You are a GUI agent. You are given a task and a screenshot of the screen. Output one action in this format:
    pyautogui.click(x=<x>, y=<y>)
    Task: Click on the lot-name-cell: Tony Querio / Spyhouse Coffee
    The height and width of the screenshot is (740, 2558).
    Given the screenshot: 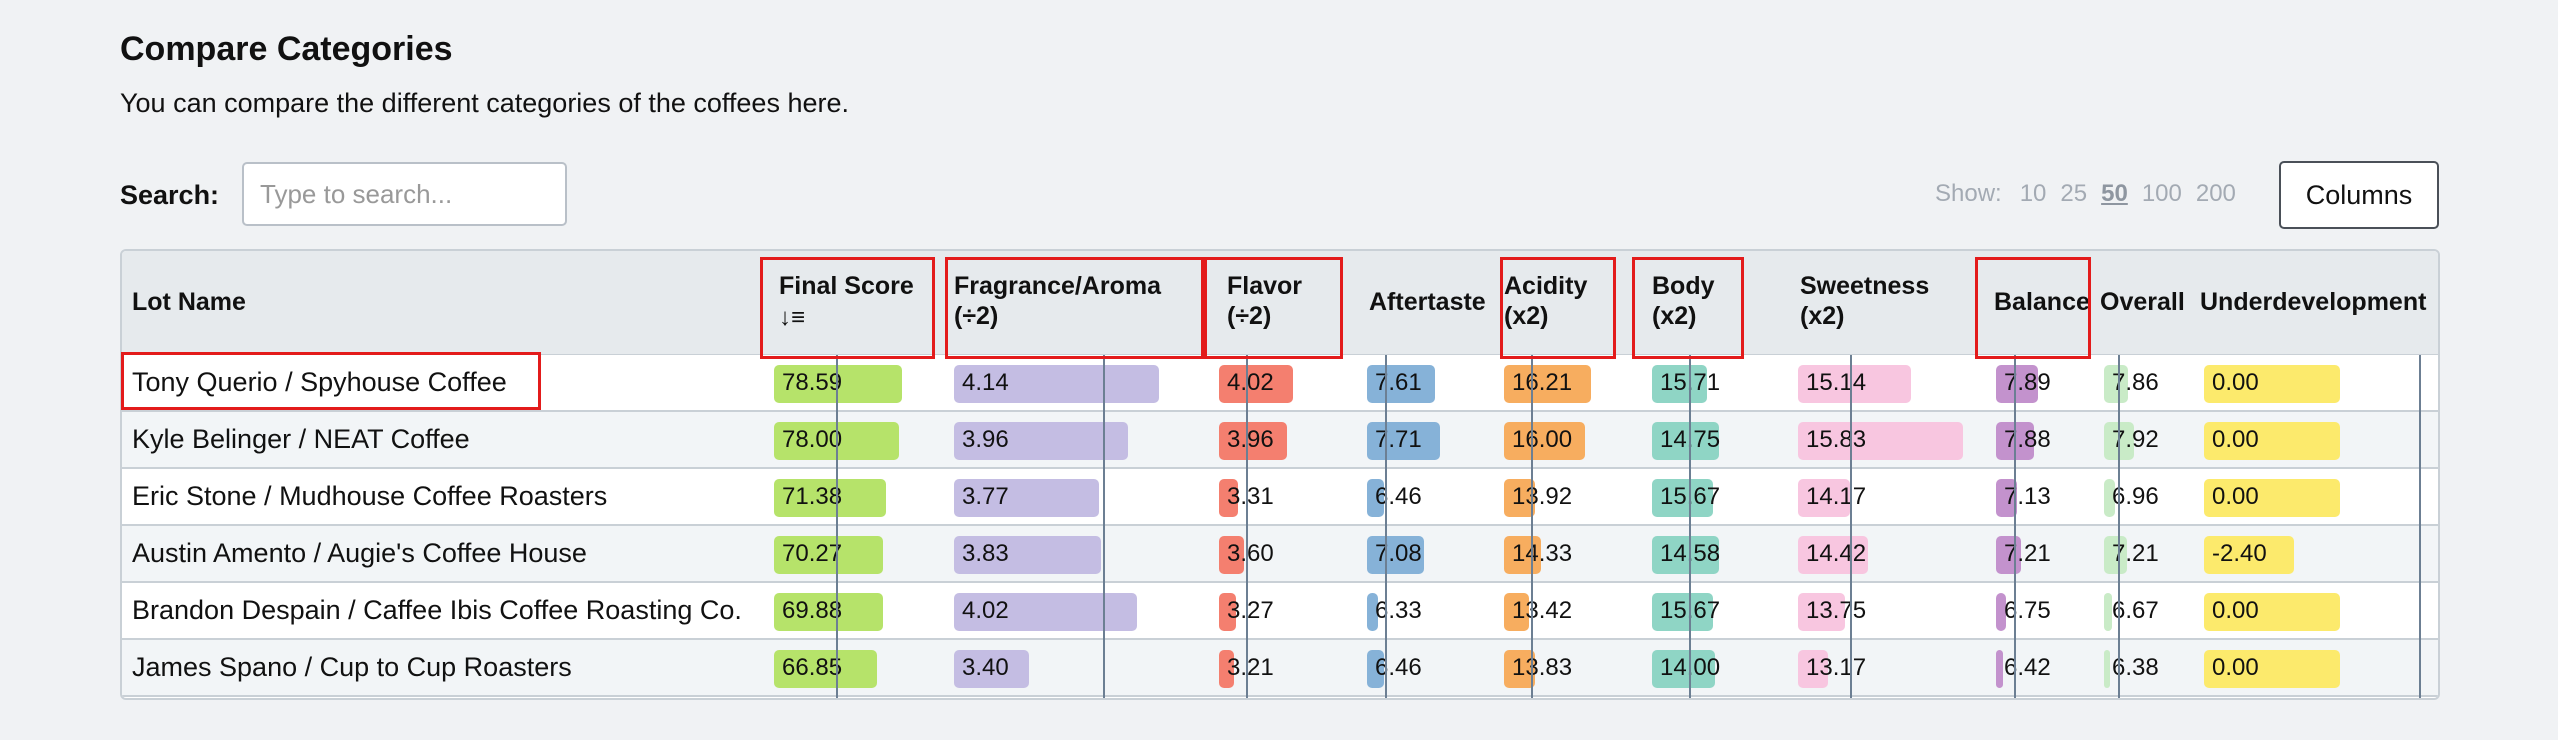 What is the action you would take?
    pyautogui.click(x=319, y=382)
    